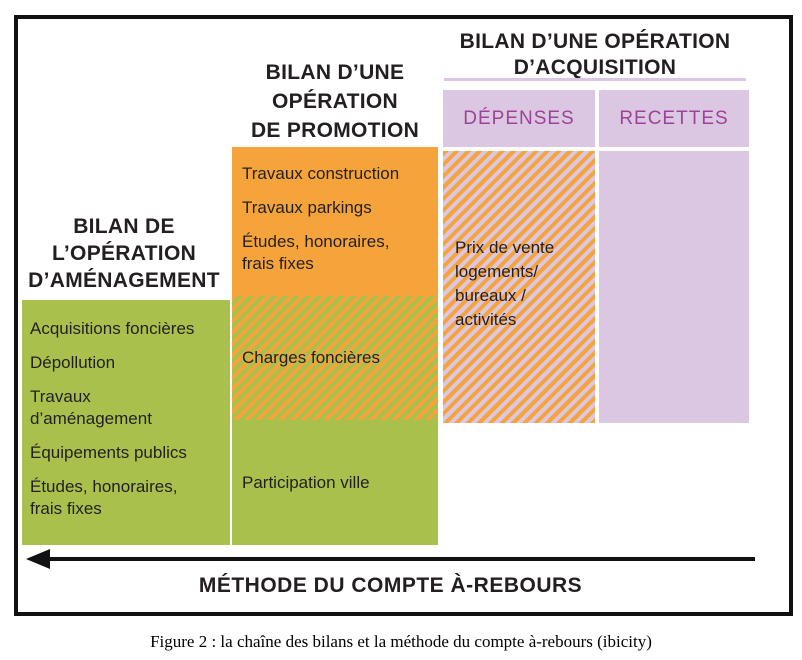 Image resolution: width=802 pixels, height=660 pixels. What do you see at coordinates (335, 101) in the screenshot?
I see `column-title-promotion: BILAN D’UNE OPÉRATION DE PROMOTION` at bounding box center [335, 101].